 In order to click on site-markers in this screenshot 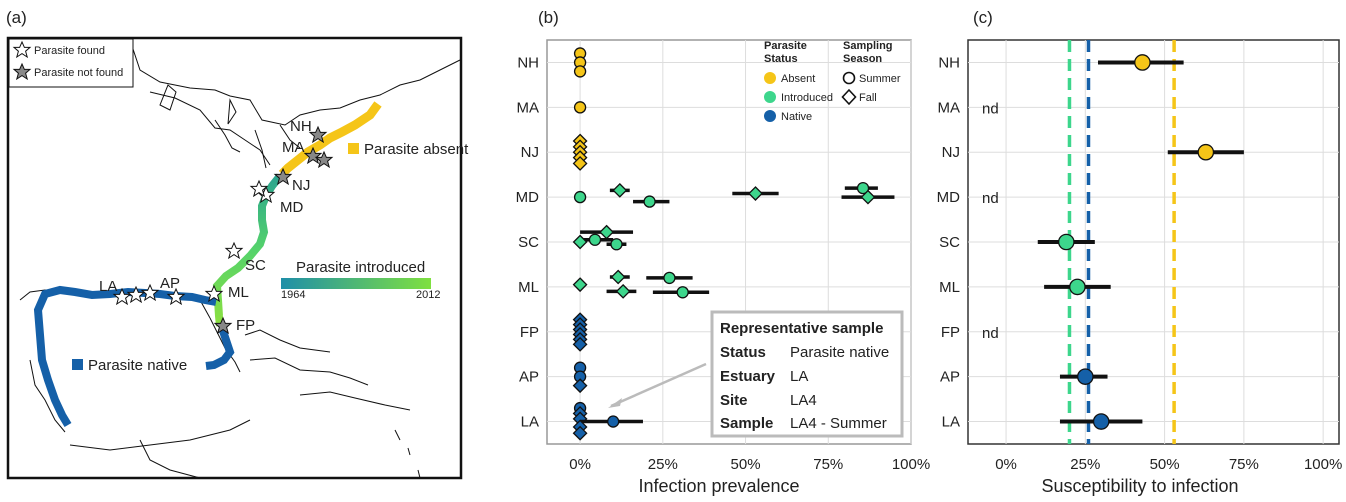, I will do `click(223, 230)`.